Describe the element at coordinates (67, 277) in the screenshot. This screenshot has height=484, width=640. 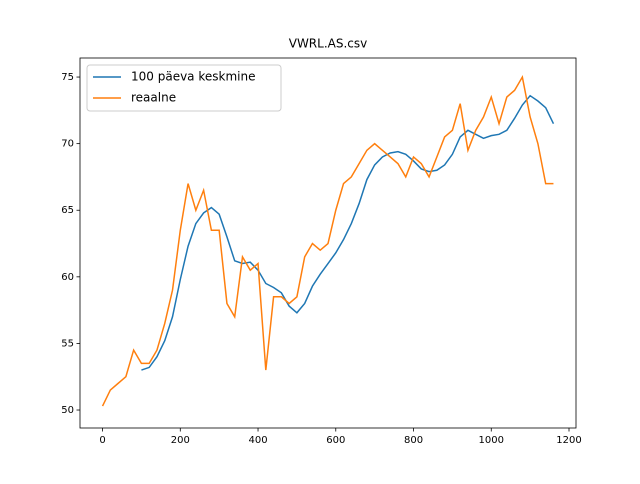
I see `y-tick-label: 60` at that location.